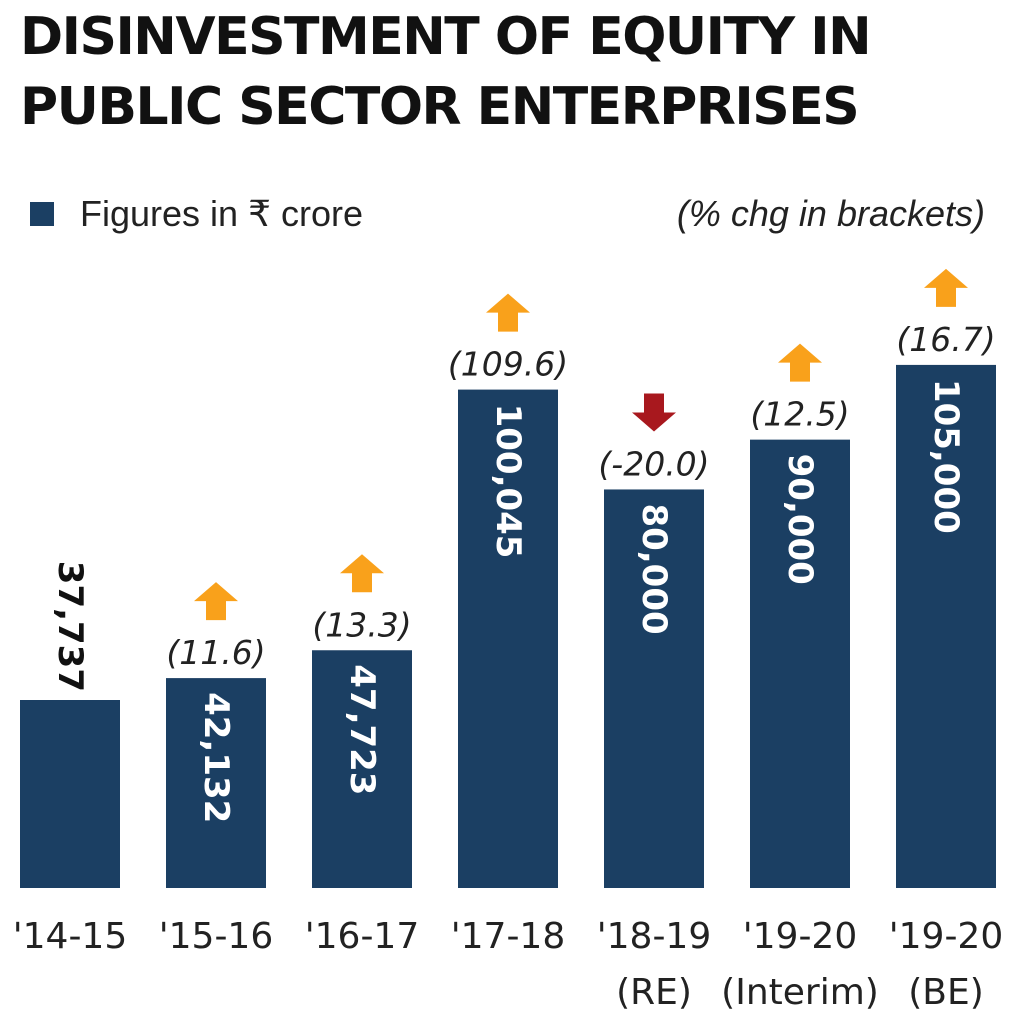 The image size is (1011, 1024). Describe the element at coordinates (362, 936) in the screenshot. I see `category-label-2-0: '16-17` at that location.